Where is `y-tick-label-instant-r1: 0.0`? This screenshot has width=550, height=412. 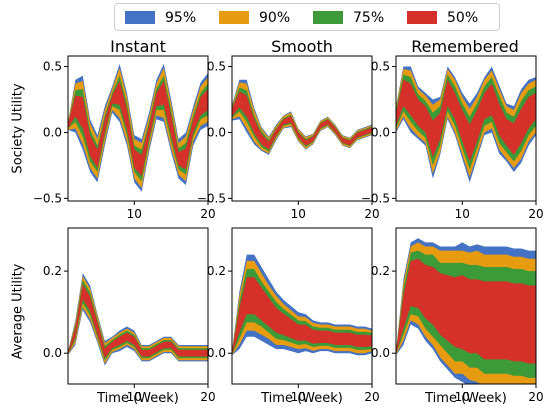
y-tick-label-instant-r1: 0.0 is located at coordinates (52, 353).